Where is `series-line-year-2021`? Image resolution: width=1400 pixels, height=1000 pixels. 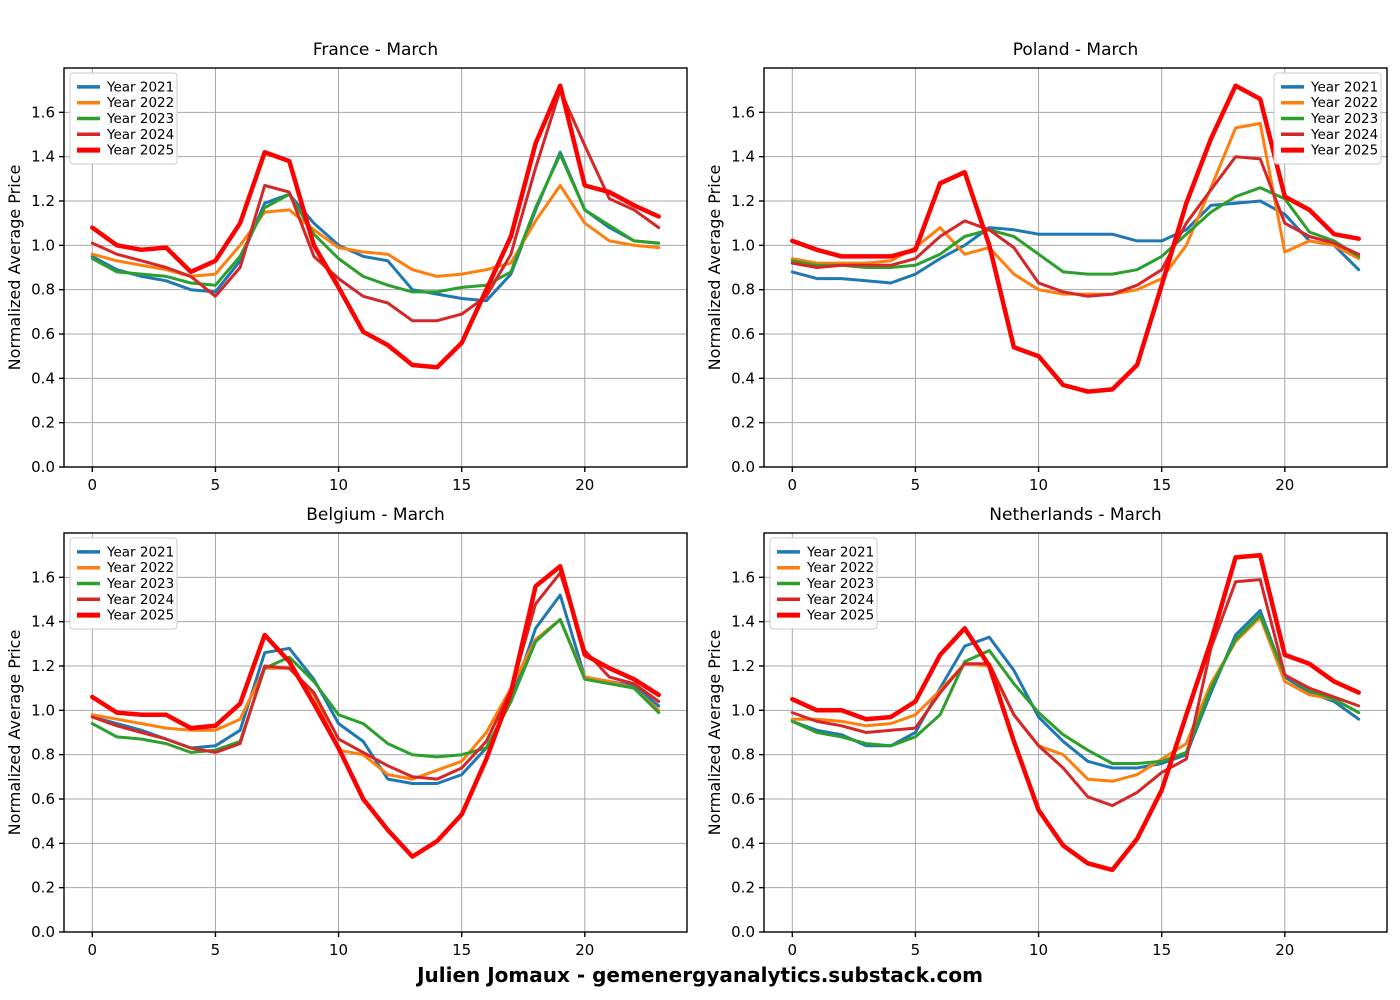 series-line-year-2021 is located at coordinates (1075, 242).